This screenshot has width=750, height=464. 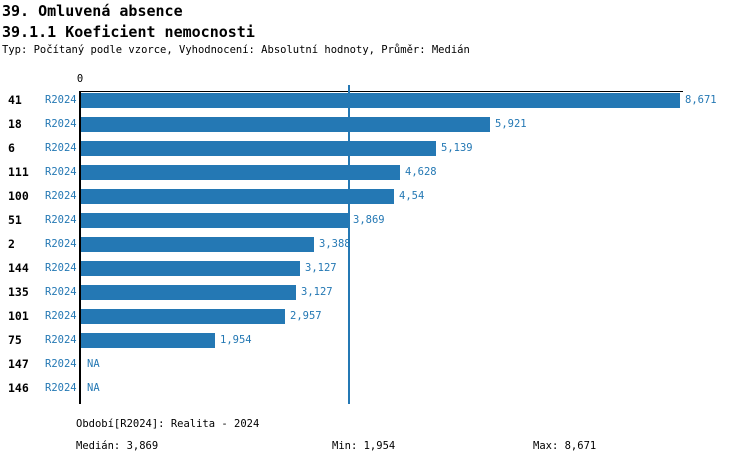 What do you see at coordinates (15, 124) in the screenshot?
I see `row-id-label: 18` at bounding box center [15, 124].